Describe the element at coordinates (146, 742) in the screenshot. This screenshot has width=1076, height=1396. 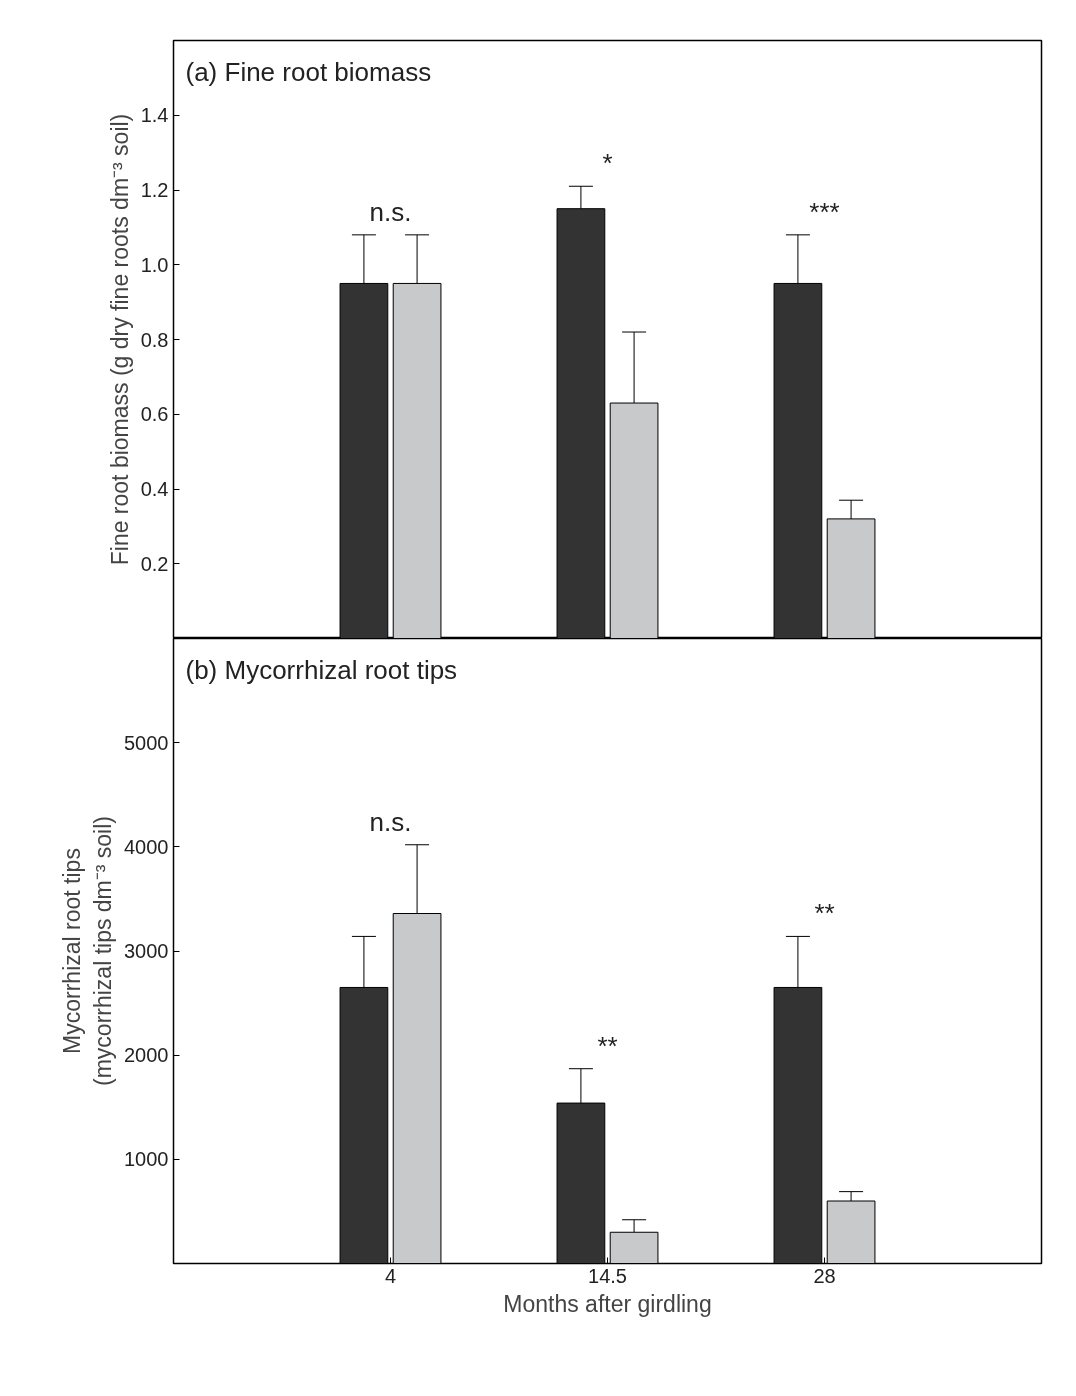
I see `y-tick-label: 5000` at that location.